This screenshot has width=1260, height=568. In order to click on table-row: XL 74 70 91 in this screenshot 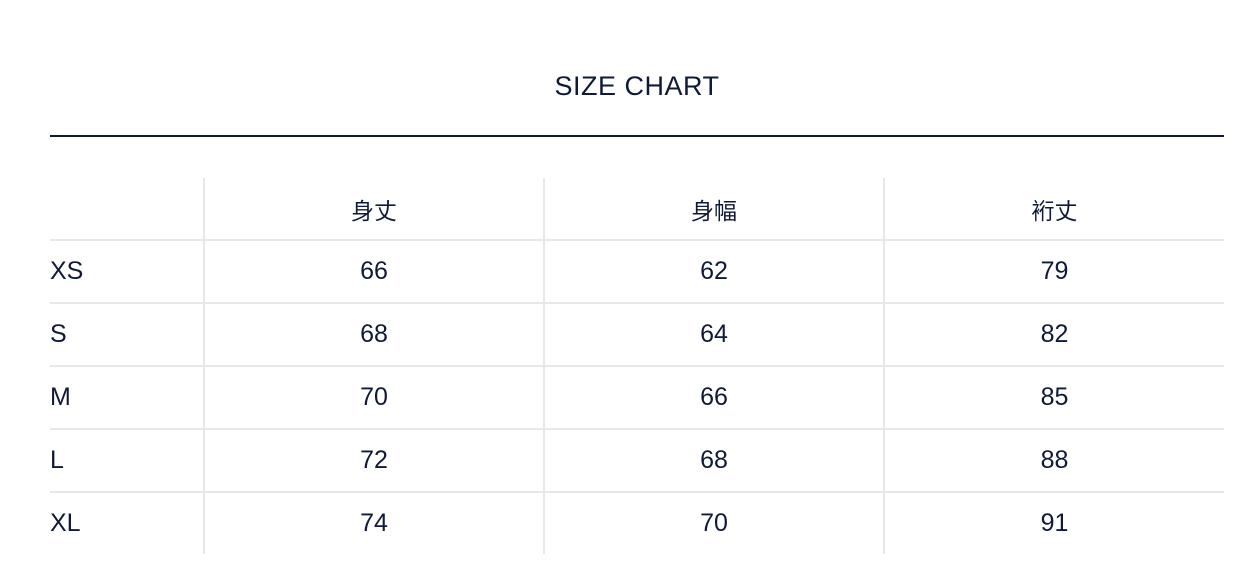, I will do `click(637, 523)`.